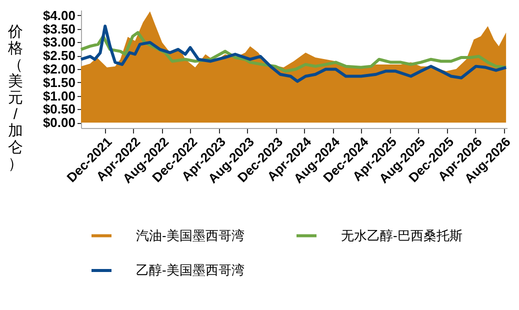 This screenshot has height=310, width=519. Describe the element at coordinates (59, 28) in the screenshot. I see `y-tick-label: $3.50` at that location.